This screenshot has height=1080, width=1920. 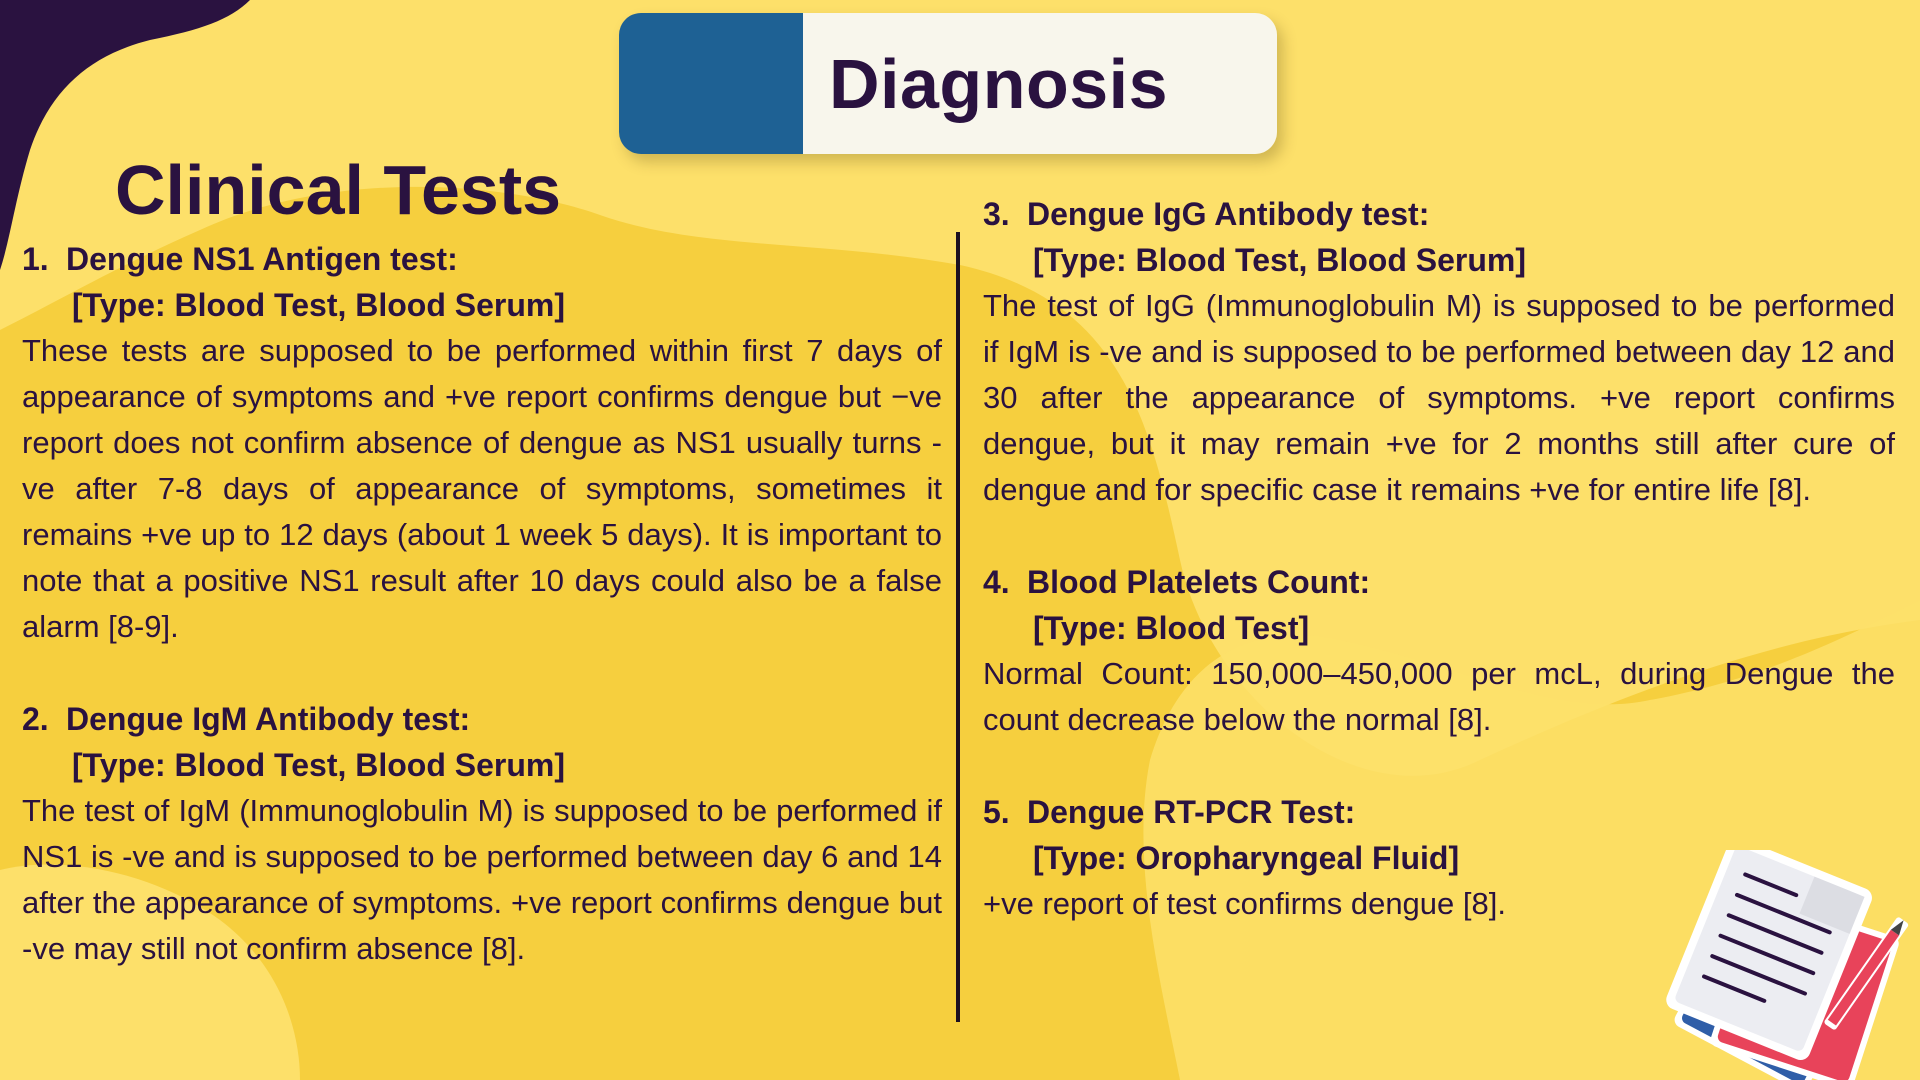 I want to click on section-heading: Clinical Tests, so click(x=338, y=190).